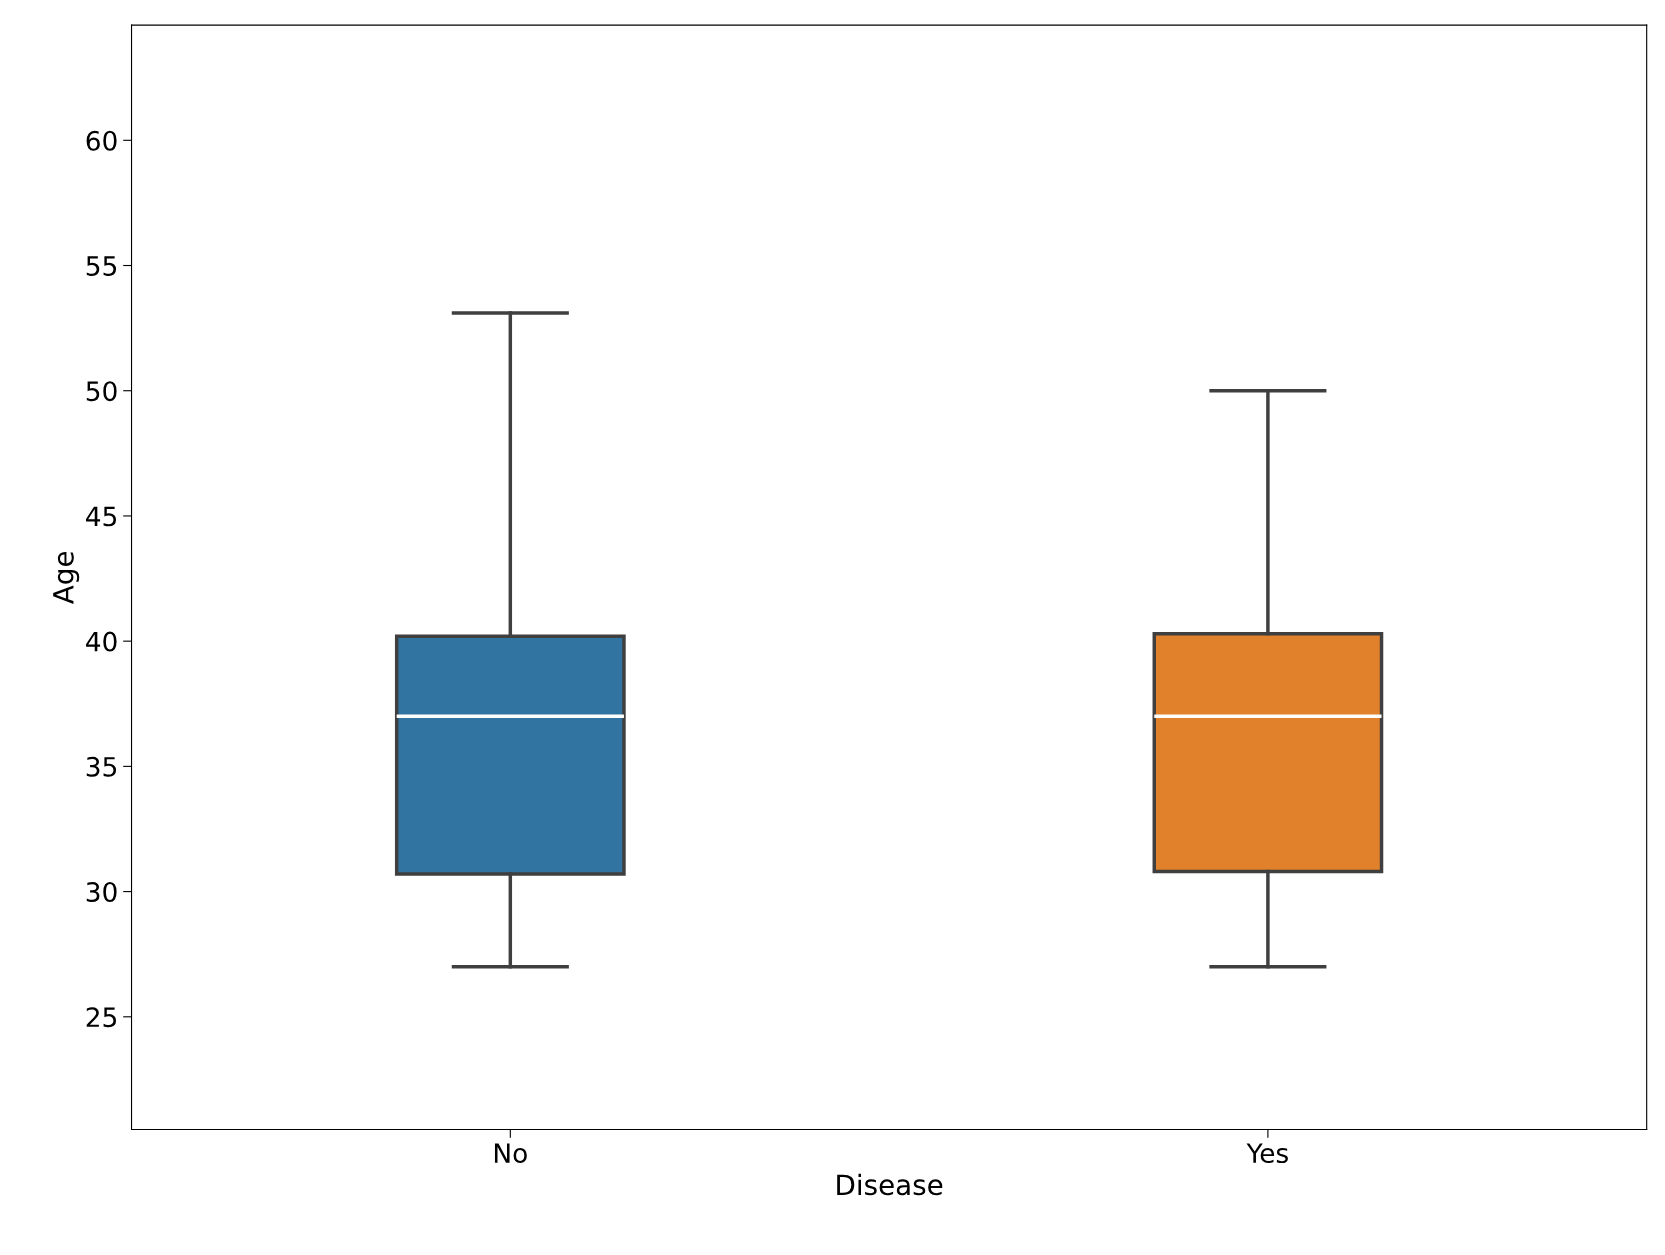  I want to click on y-tick-label: 50, so click(101, 391).